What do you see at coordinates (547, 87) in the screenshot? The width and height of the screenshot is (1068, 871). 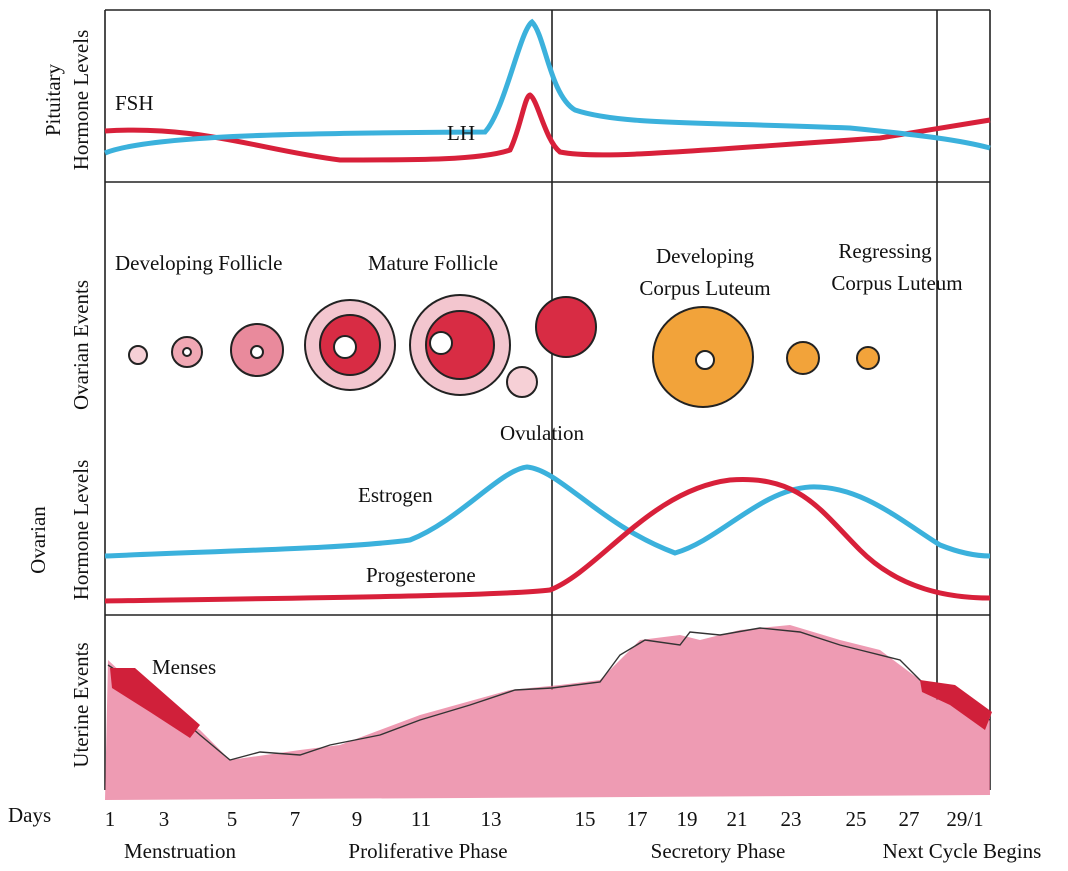 I see `lh-curve` at bounding box center [547, 87].